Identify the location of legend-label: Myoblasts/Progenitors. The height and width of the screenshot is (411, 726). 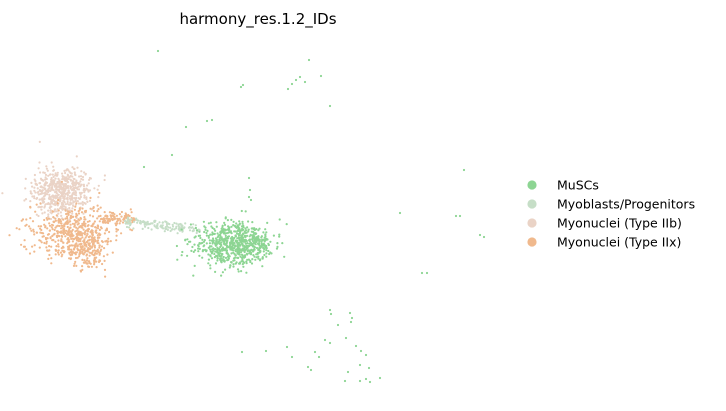
(626, 204).